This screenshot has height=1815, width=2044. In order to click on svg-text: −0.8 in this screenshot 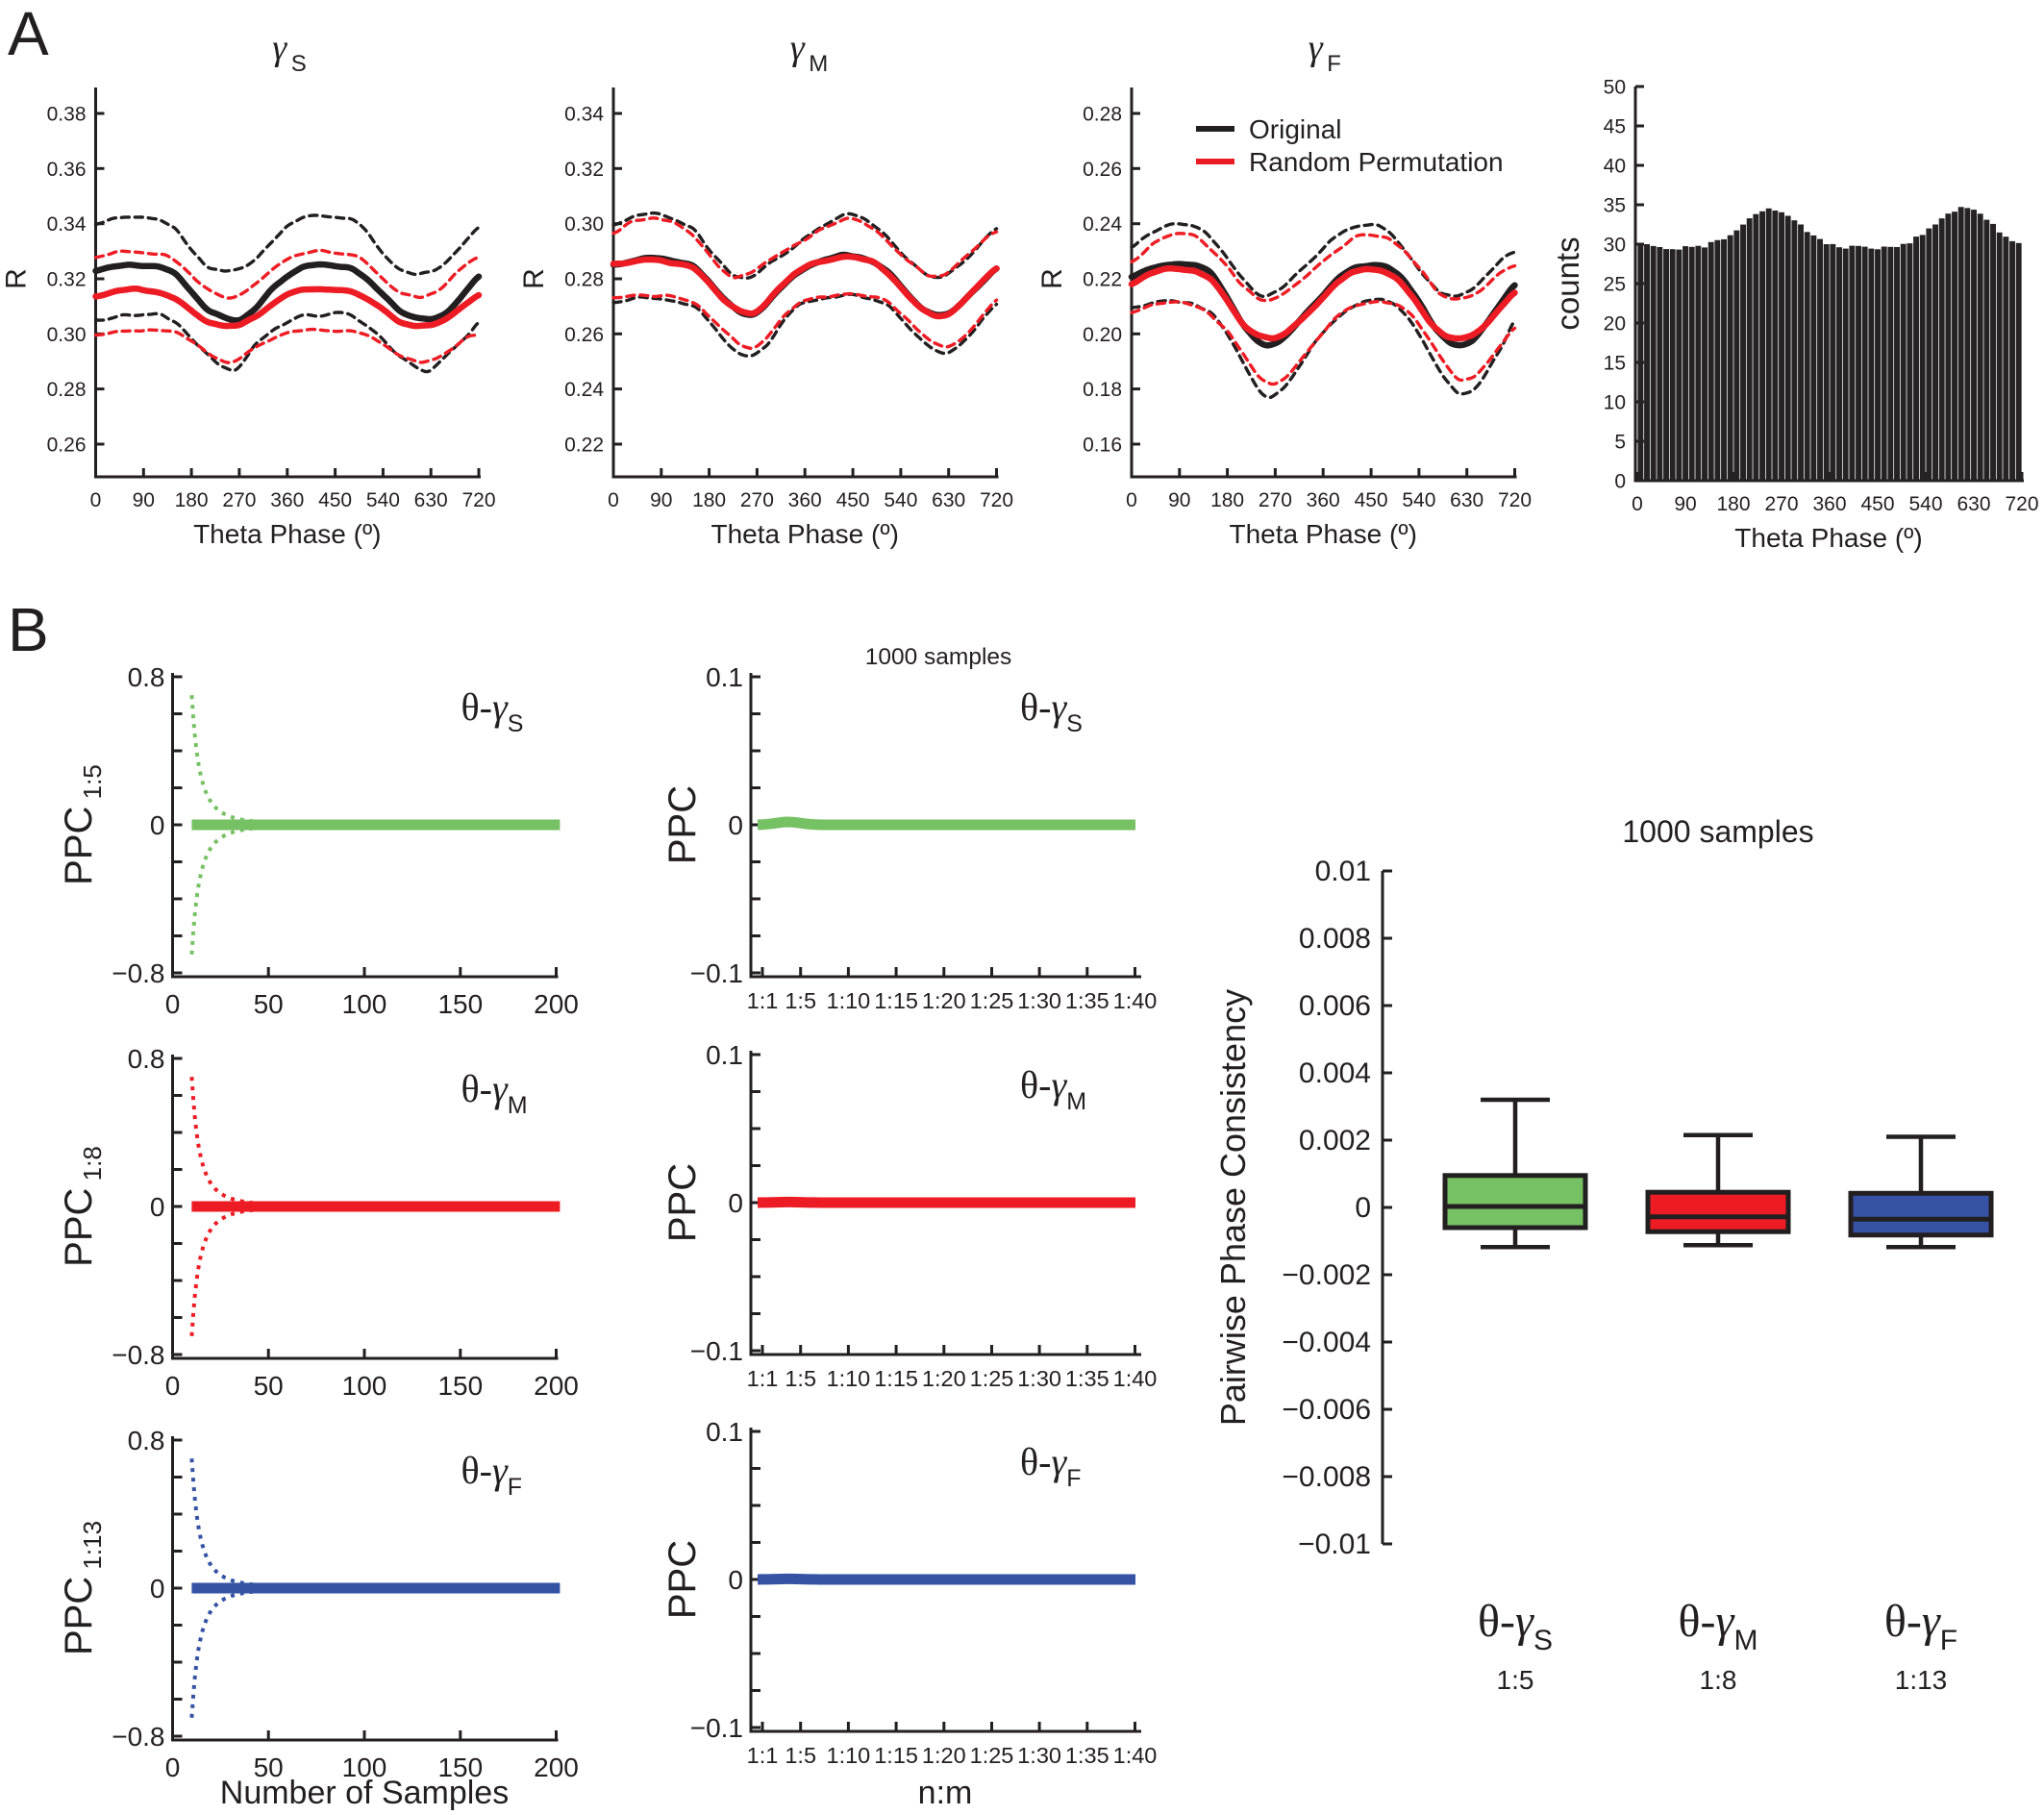, I will do `click(138, 1737)`.